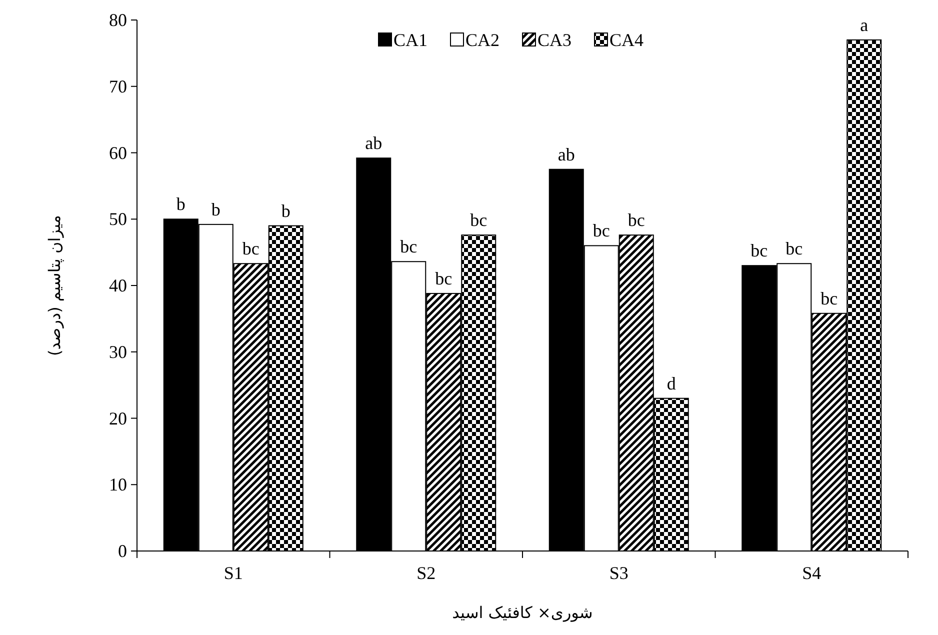 This screenshot has height=635, width=938. I want to click on y-tick-label: 40, so click(118, 286).